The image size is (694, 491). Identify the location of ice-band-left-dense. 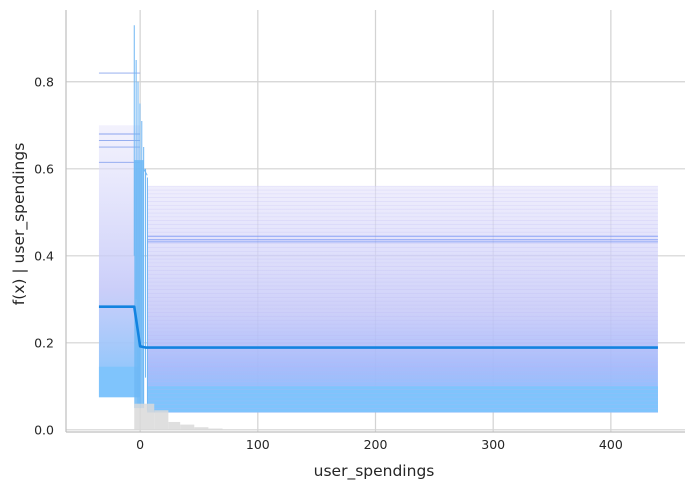
(119, 382).